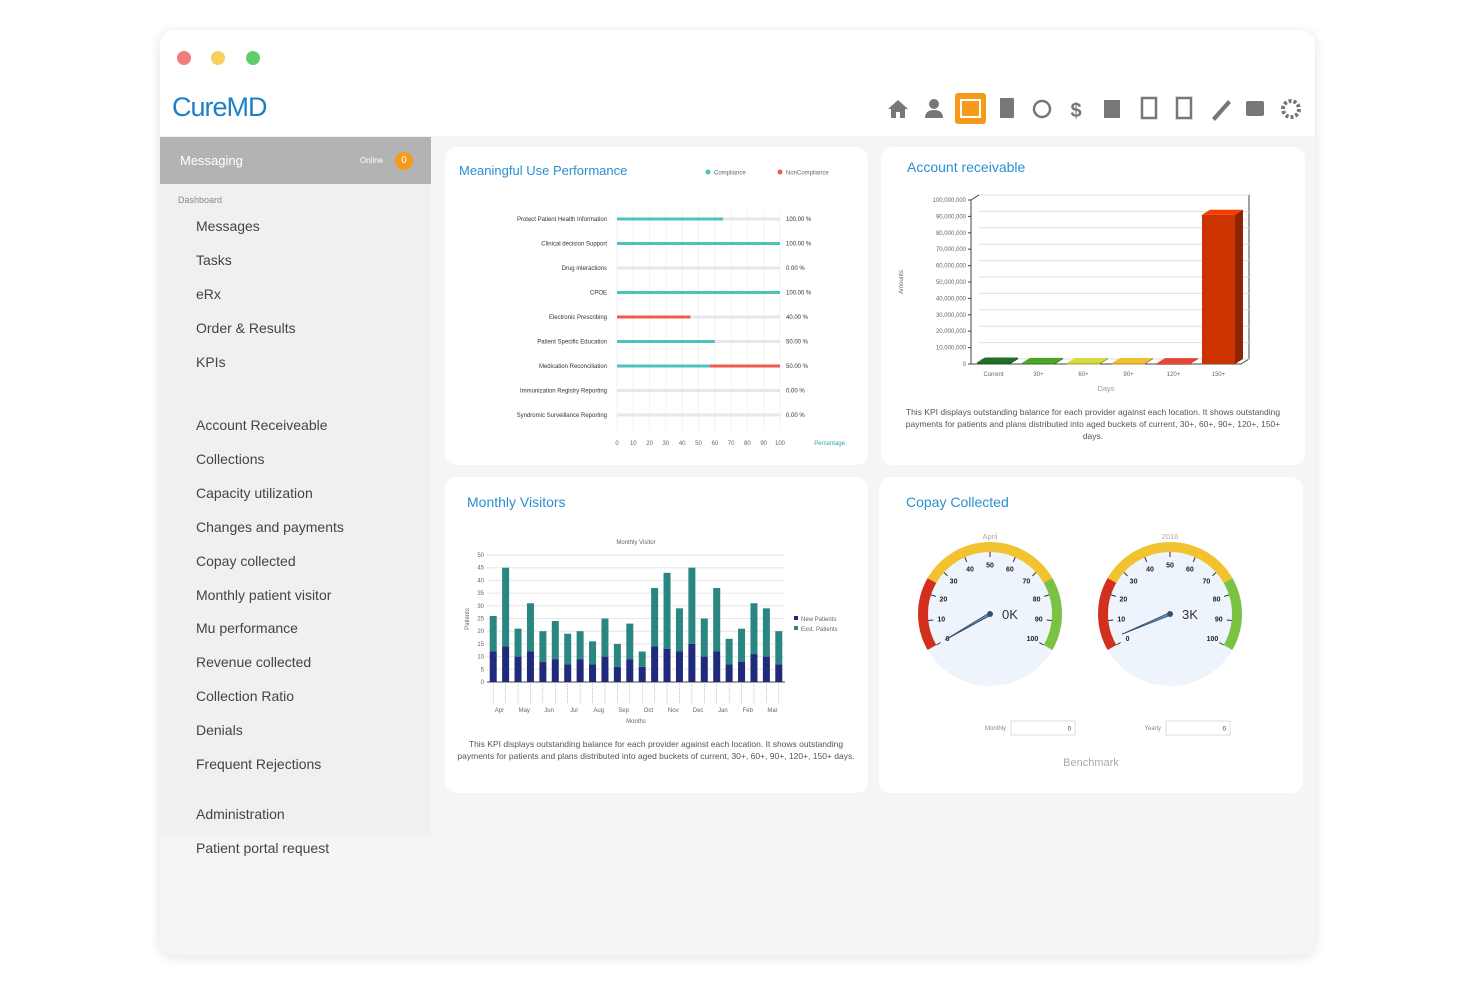 Image resolution: width=1480 pixels, height=987 pixels. I want to click on x-tick-label: 90+, so click(1128, 375).